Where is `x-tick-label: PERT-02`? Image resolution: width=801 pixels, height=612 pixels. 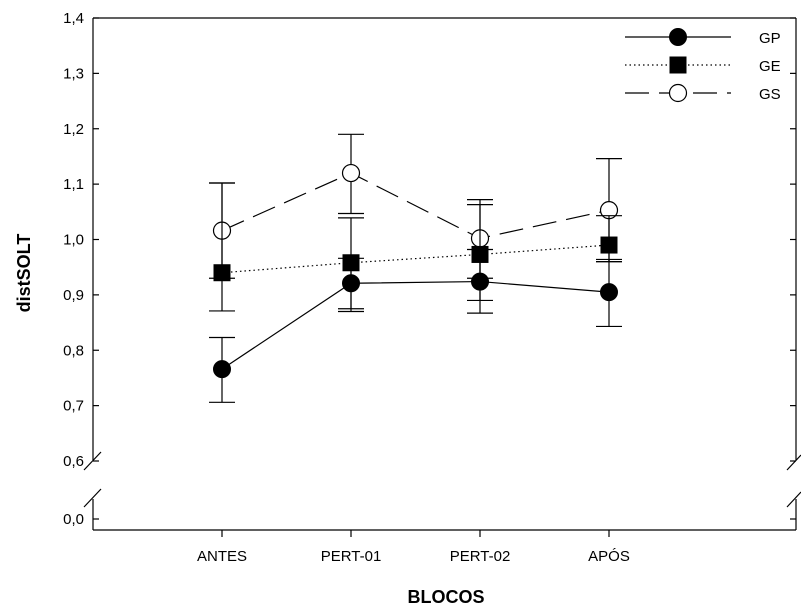
x-tick-label: PERT-02 is located at coordinates (480, 556).